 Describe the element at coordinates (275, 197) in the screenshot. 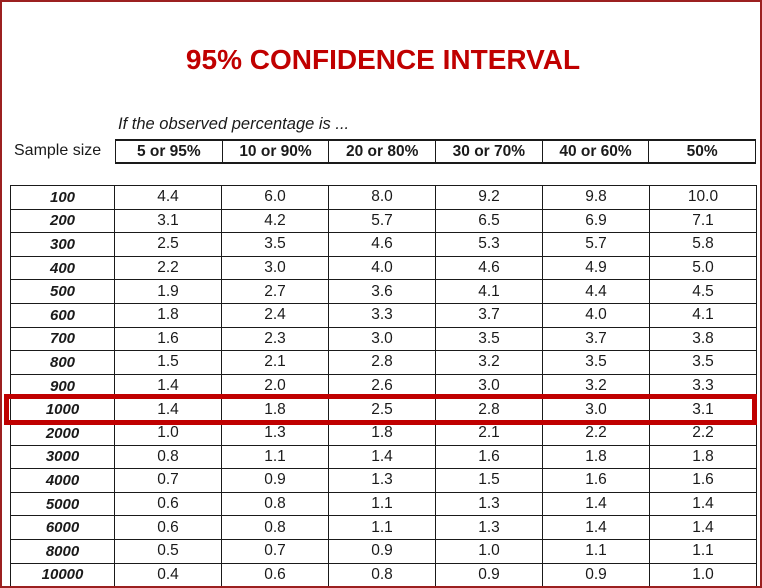

I see `value-cell: 6.0` at that location.